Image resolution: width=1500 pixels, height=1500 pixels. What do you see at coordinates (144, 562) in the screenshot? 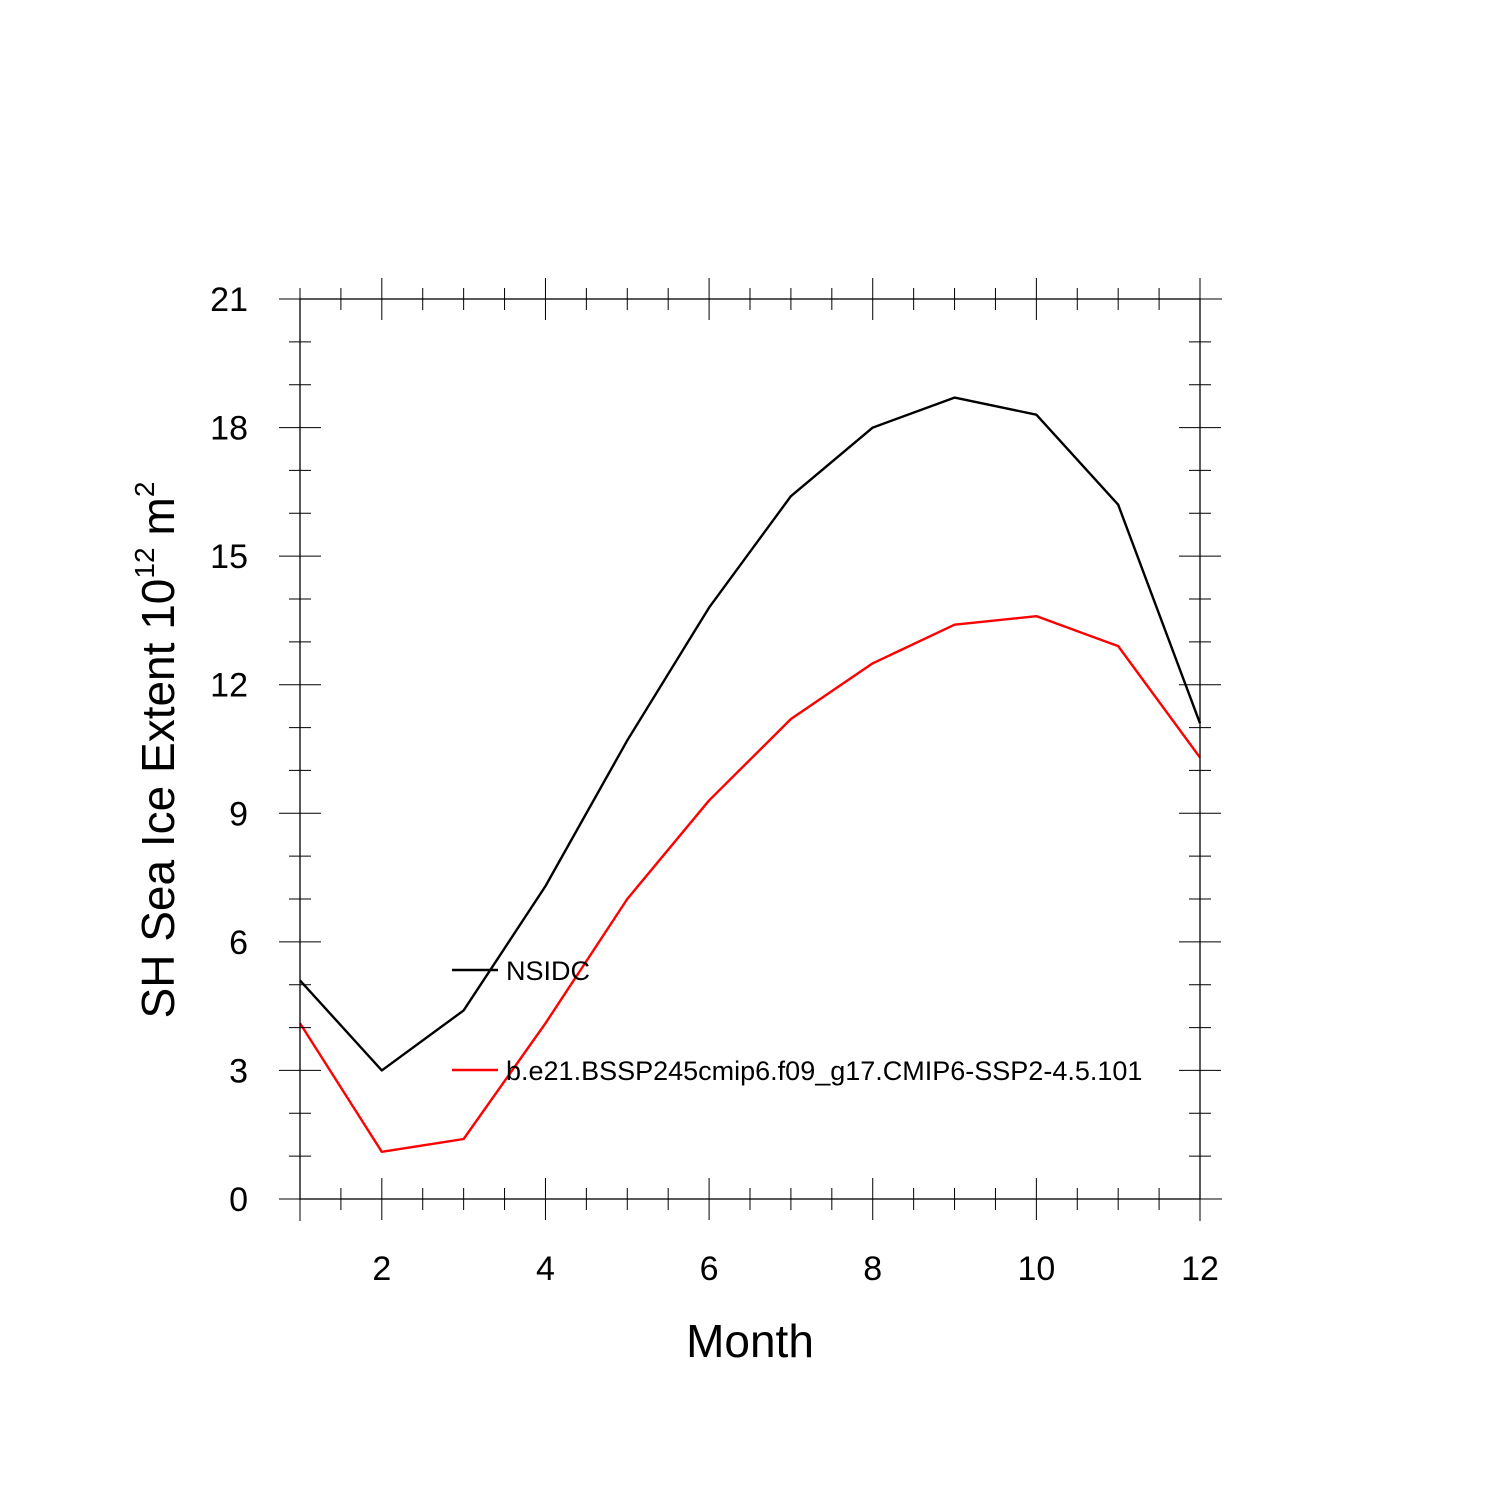
I see `y-axis-title-exponent: 12` at bounding box center [144, 562].